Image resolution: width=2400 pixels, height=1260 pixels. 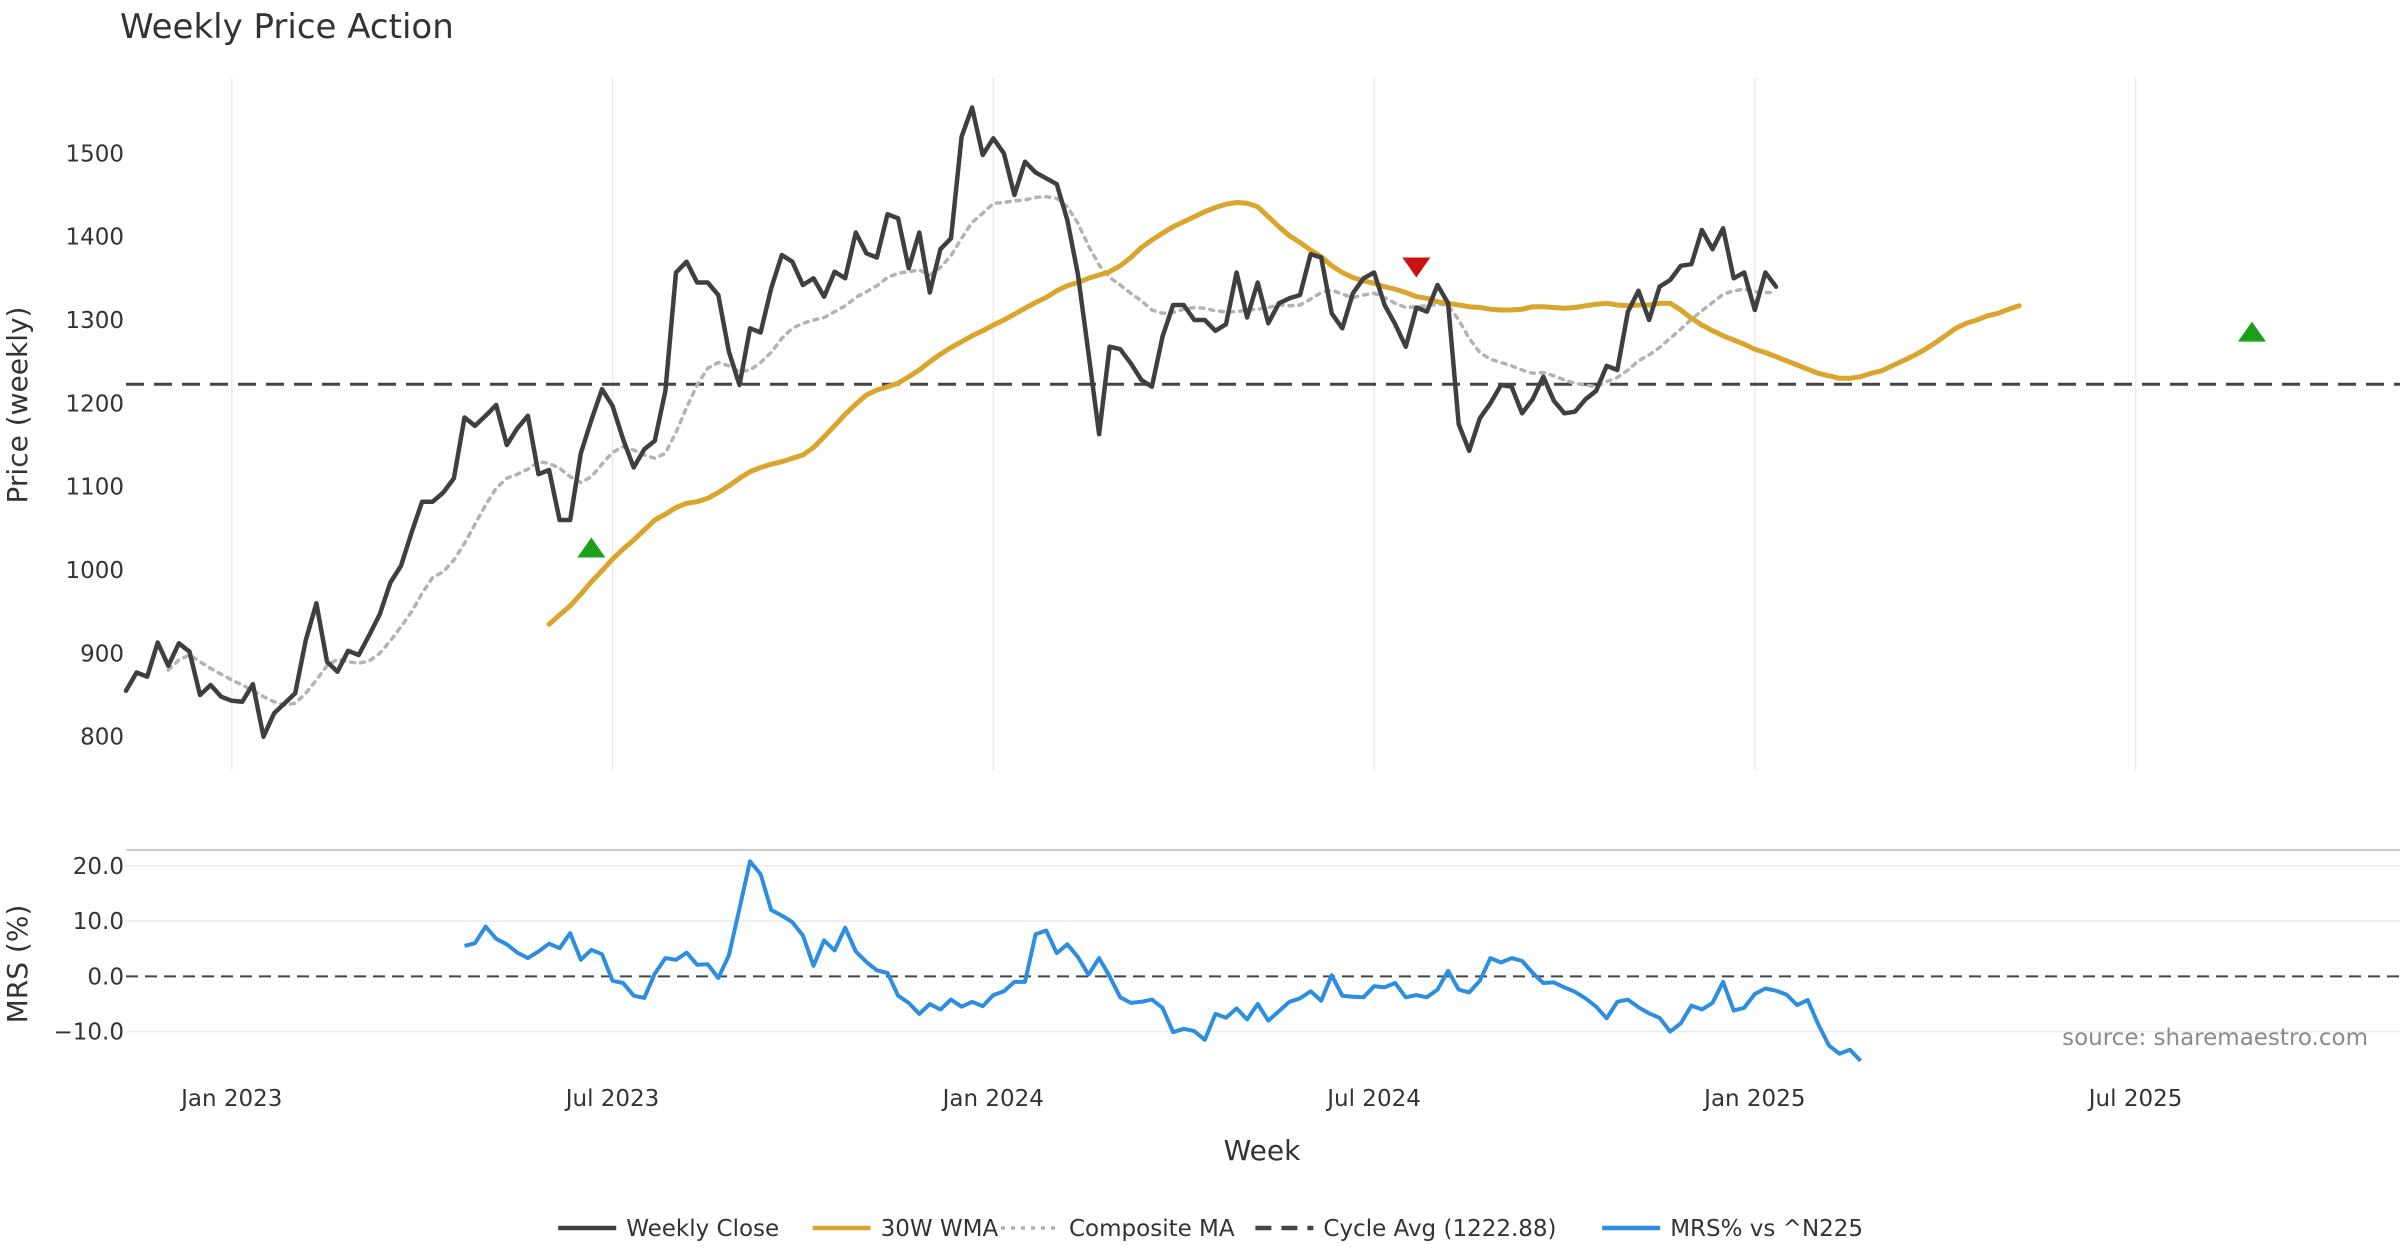 I want to click on x-tick-label: Jul 2024, so click(x=1373, y=1099).